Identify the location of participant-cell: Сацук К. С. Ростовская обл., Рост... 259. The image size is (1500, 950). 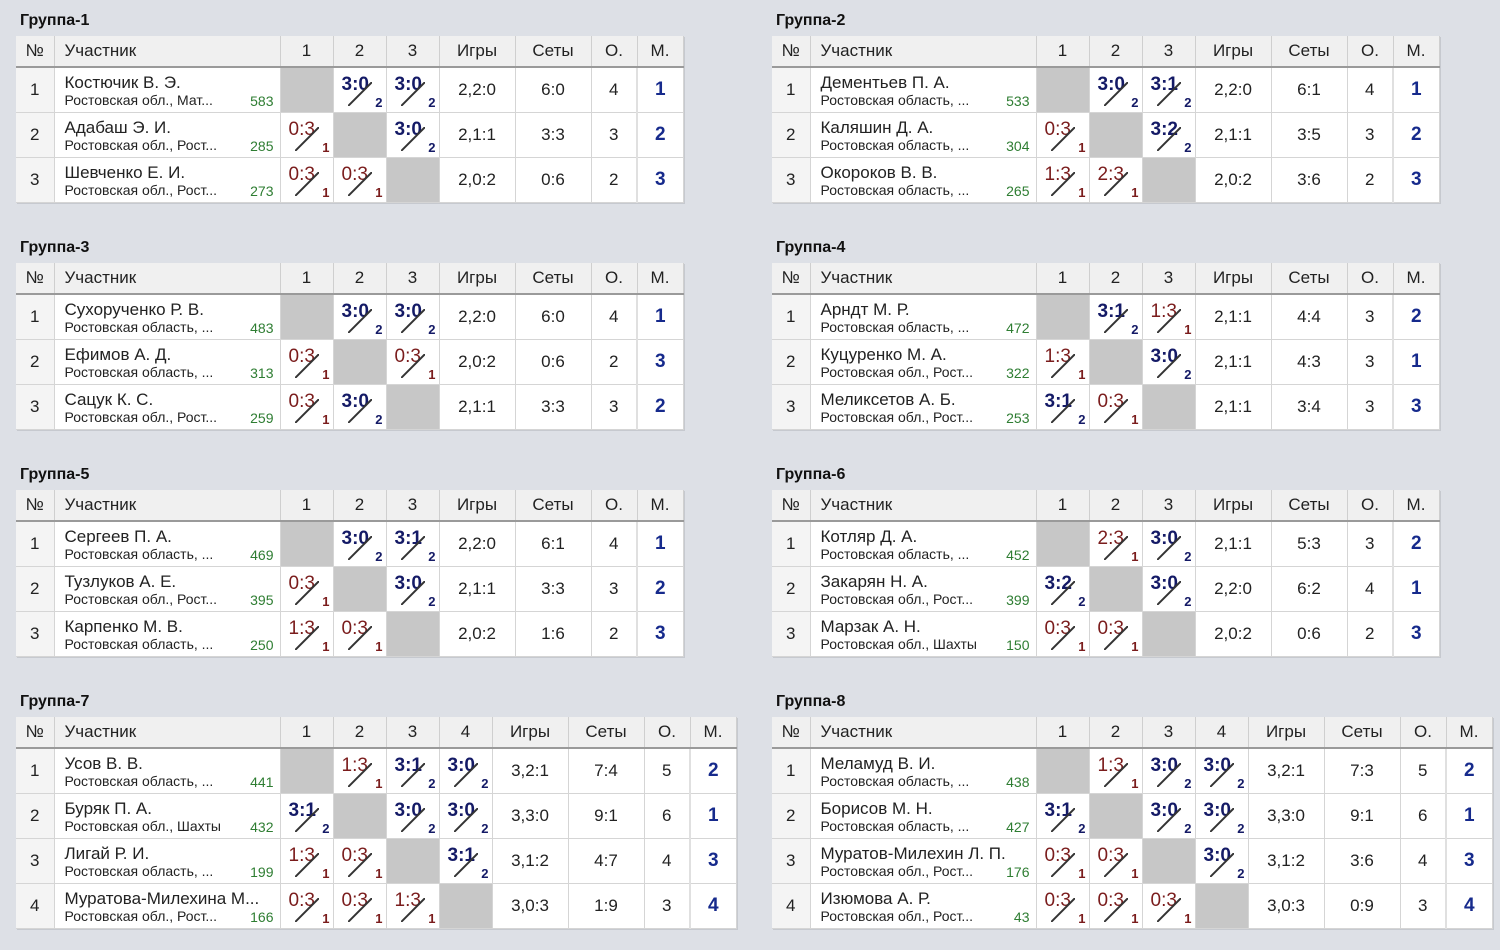
(167, 407).